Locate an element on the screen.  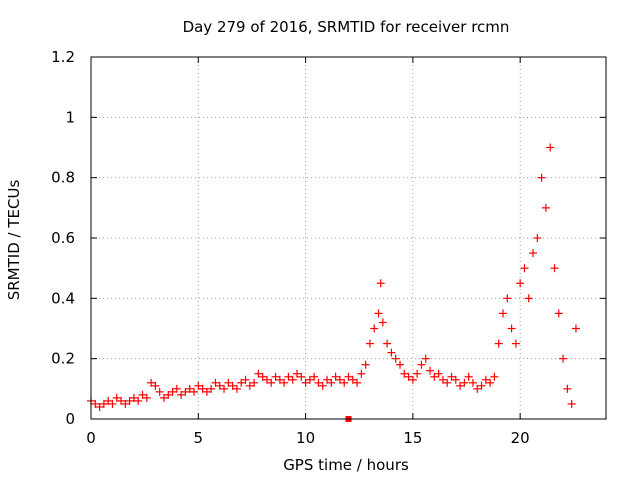
x-tick-label: 20 is located at coordinates (520, 438).